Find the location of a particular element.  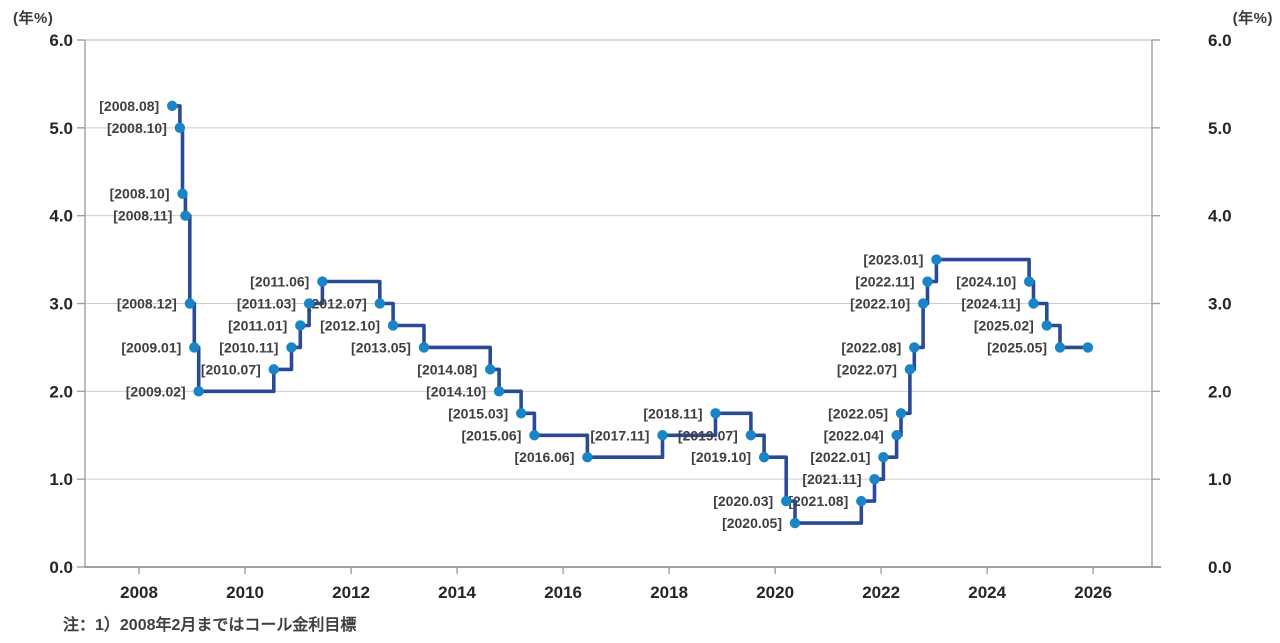

data-point-label: [2019.07] is located at coordinates (708, 435).